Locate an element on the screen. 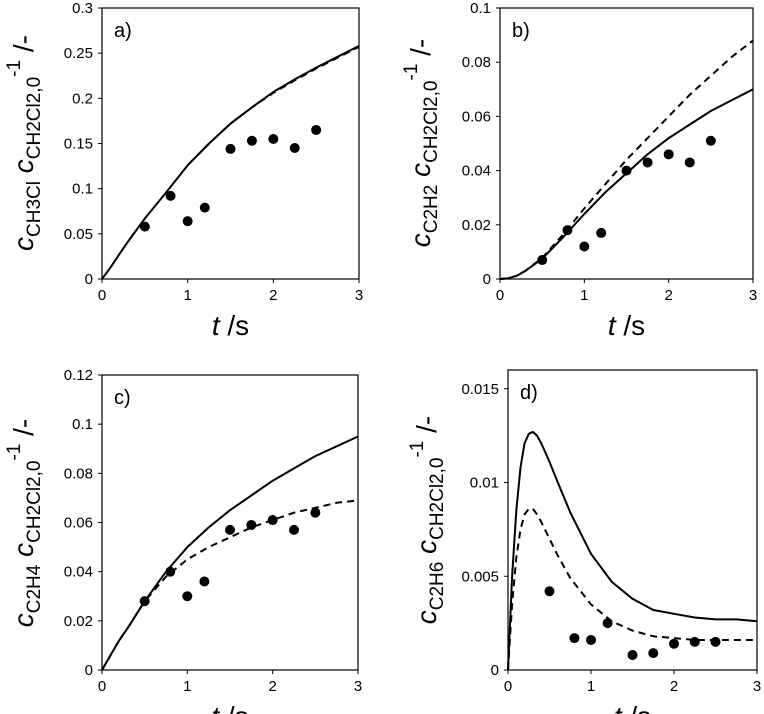 This screenshot has height=714, width=764. panel-label: a) is located at coordinates (123, 31).